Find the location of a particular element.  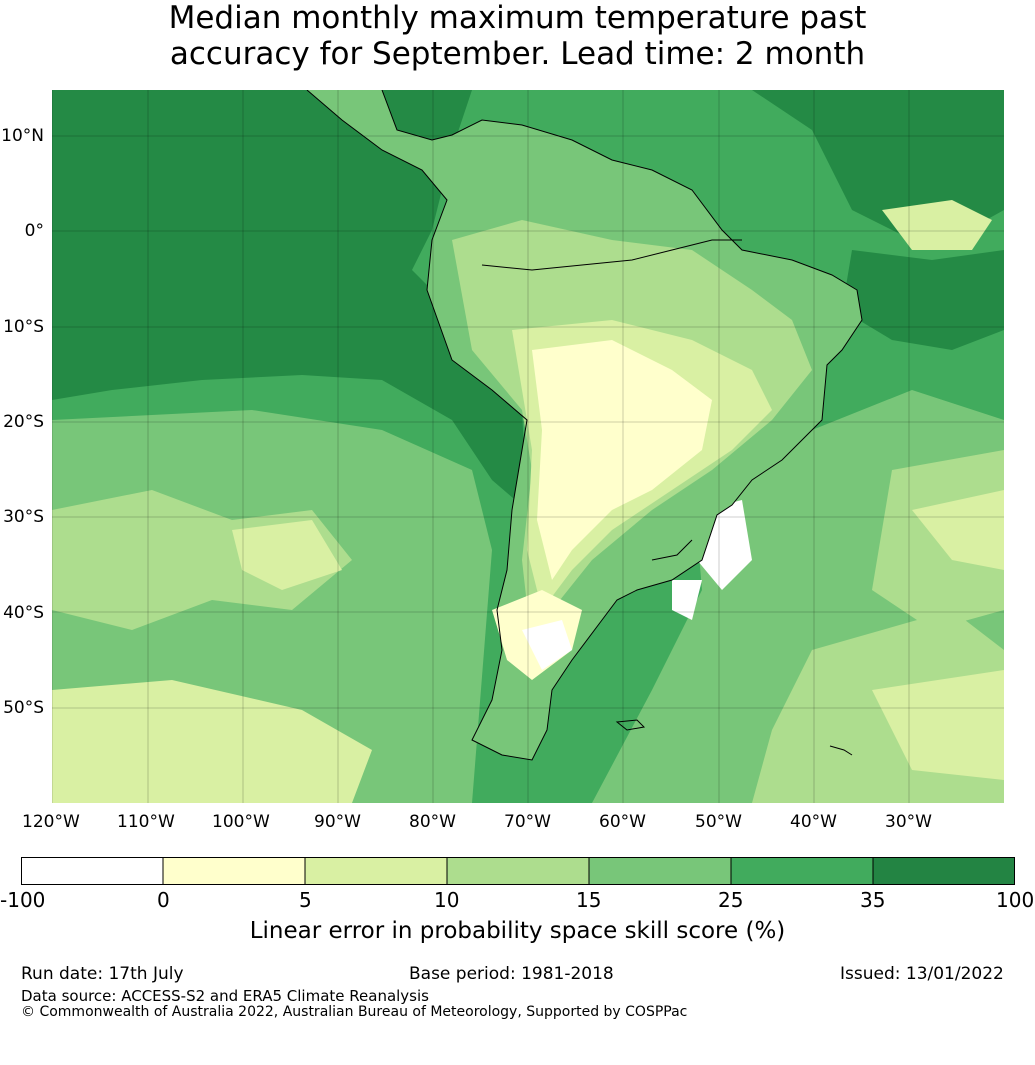

colorbar-tick: -100 is located at coordinates (23, 900).